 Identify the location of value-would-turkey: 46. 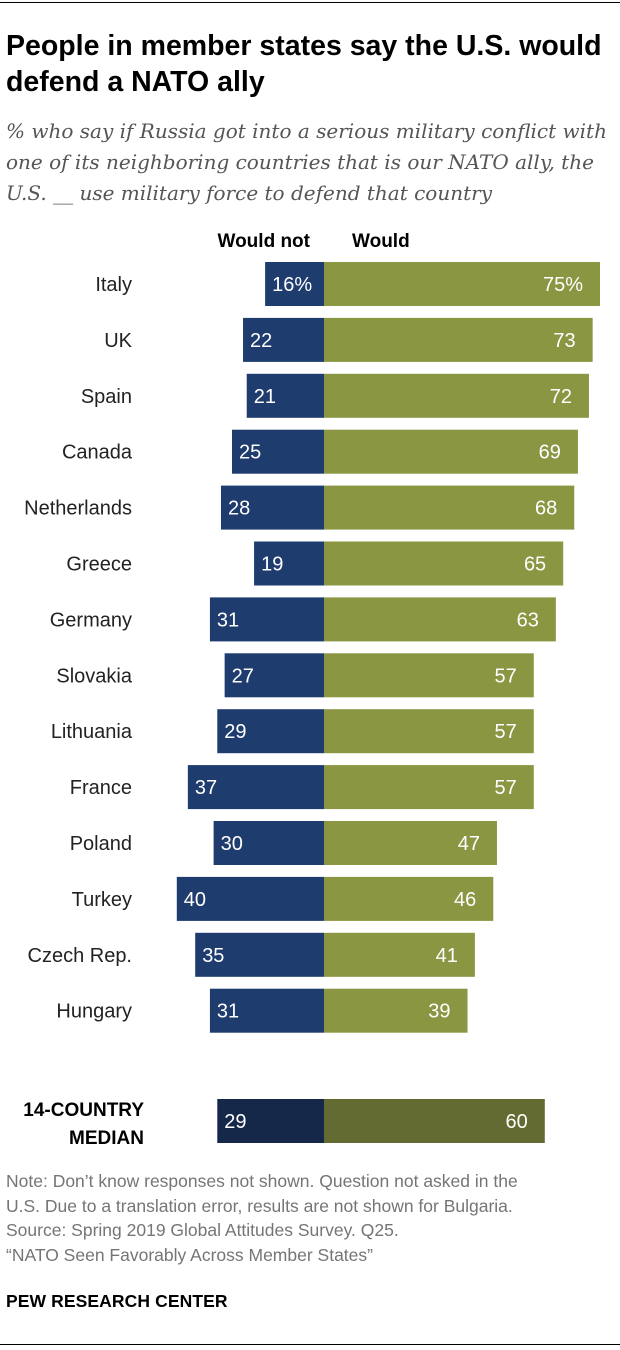
(465, 900).